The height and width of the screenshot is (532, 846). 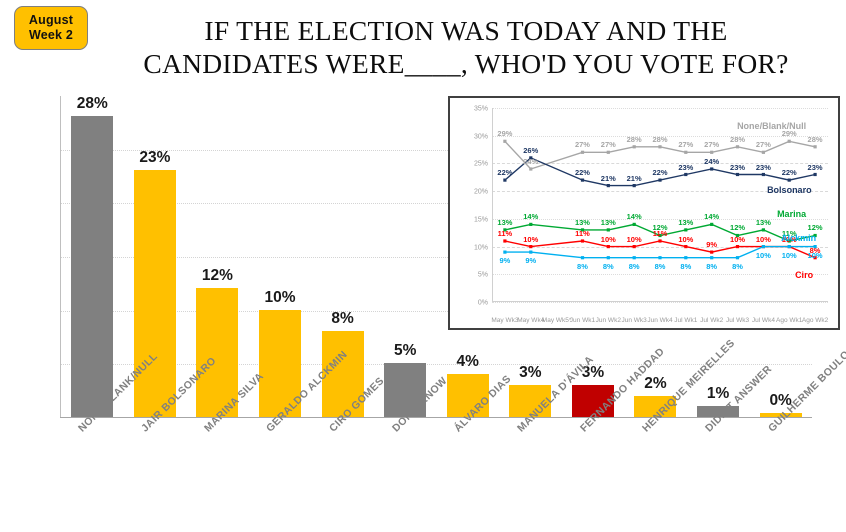 I want to click on line-point-label: 8%, so click(x=582, y=266).